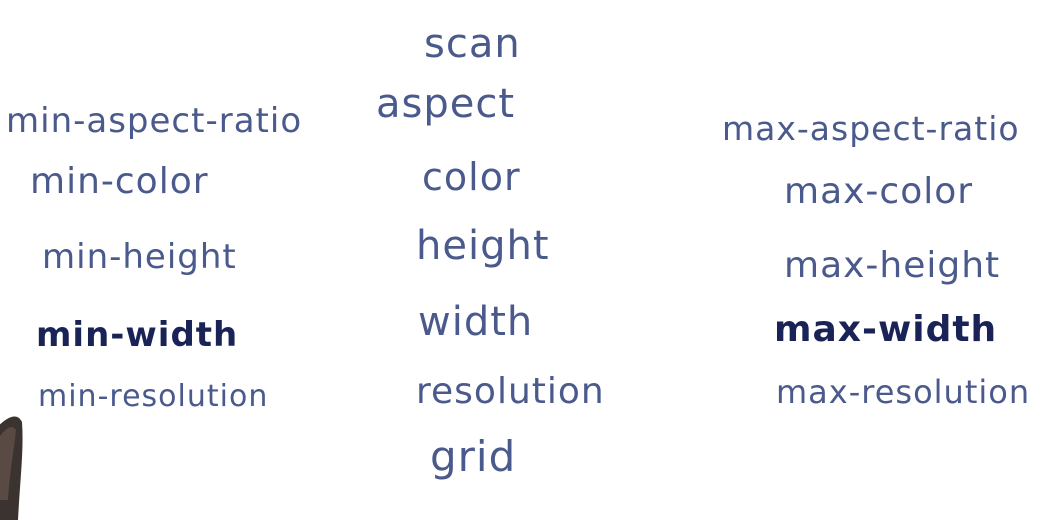 This screenshot has width=1055, height=520. What do you see at coordinates (510, 391) in the screenshot?
I see `feature-resolution: resolution` at bounding box center [510, 391].